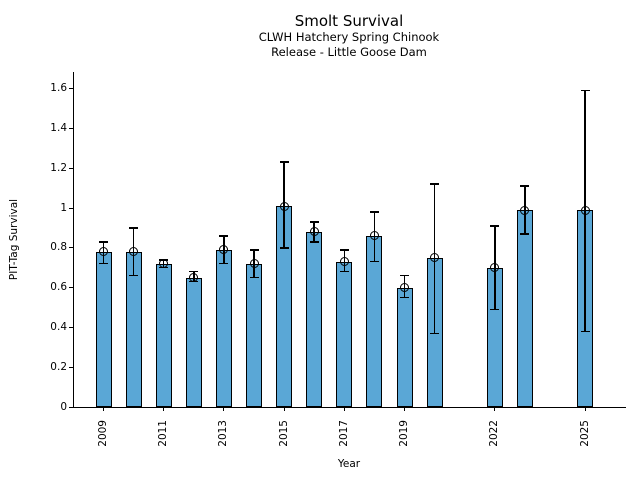 The width and height of the screenshot is (640, 480). What do you see at coordinates (14, 239) in the screenshot?
I see `y-axis-label: PIT-Tag Survival` at bounding box center [14, 239].